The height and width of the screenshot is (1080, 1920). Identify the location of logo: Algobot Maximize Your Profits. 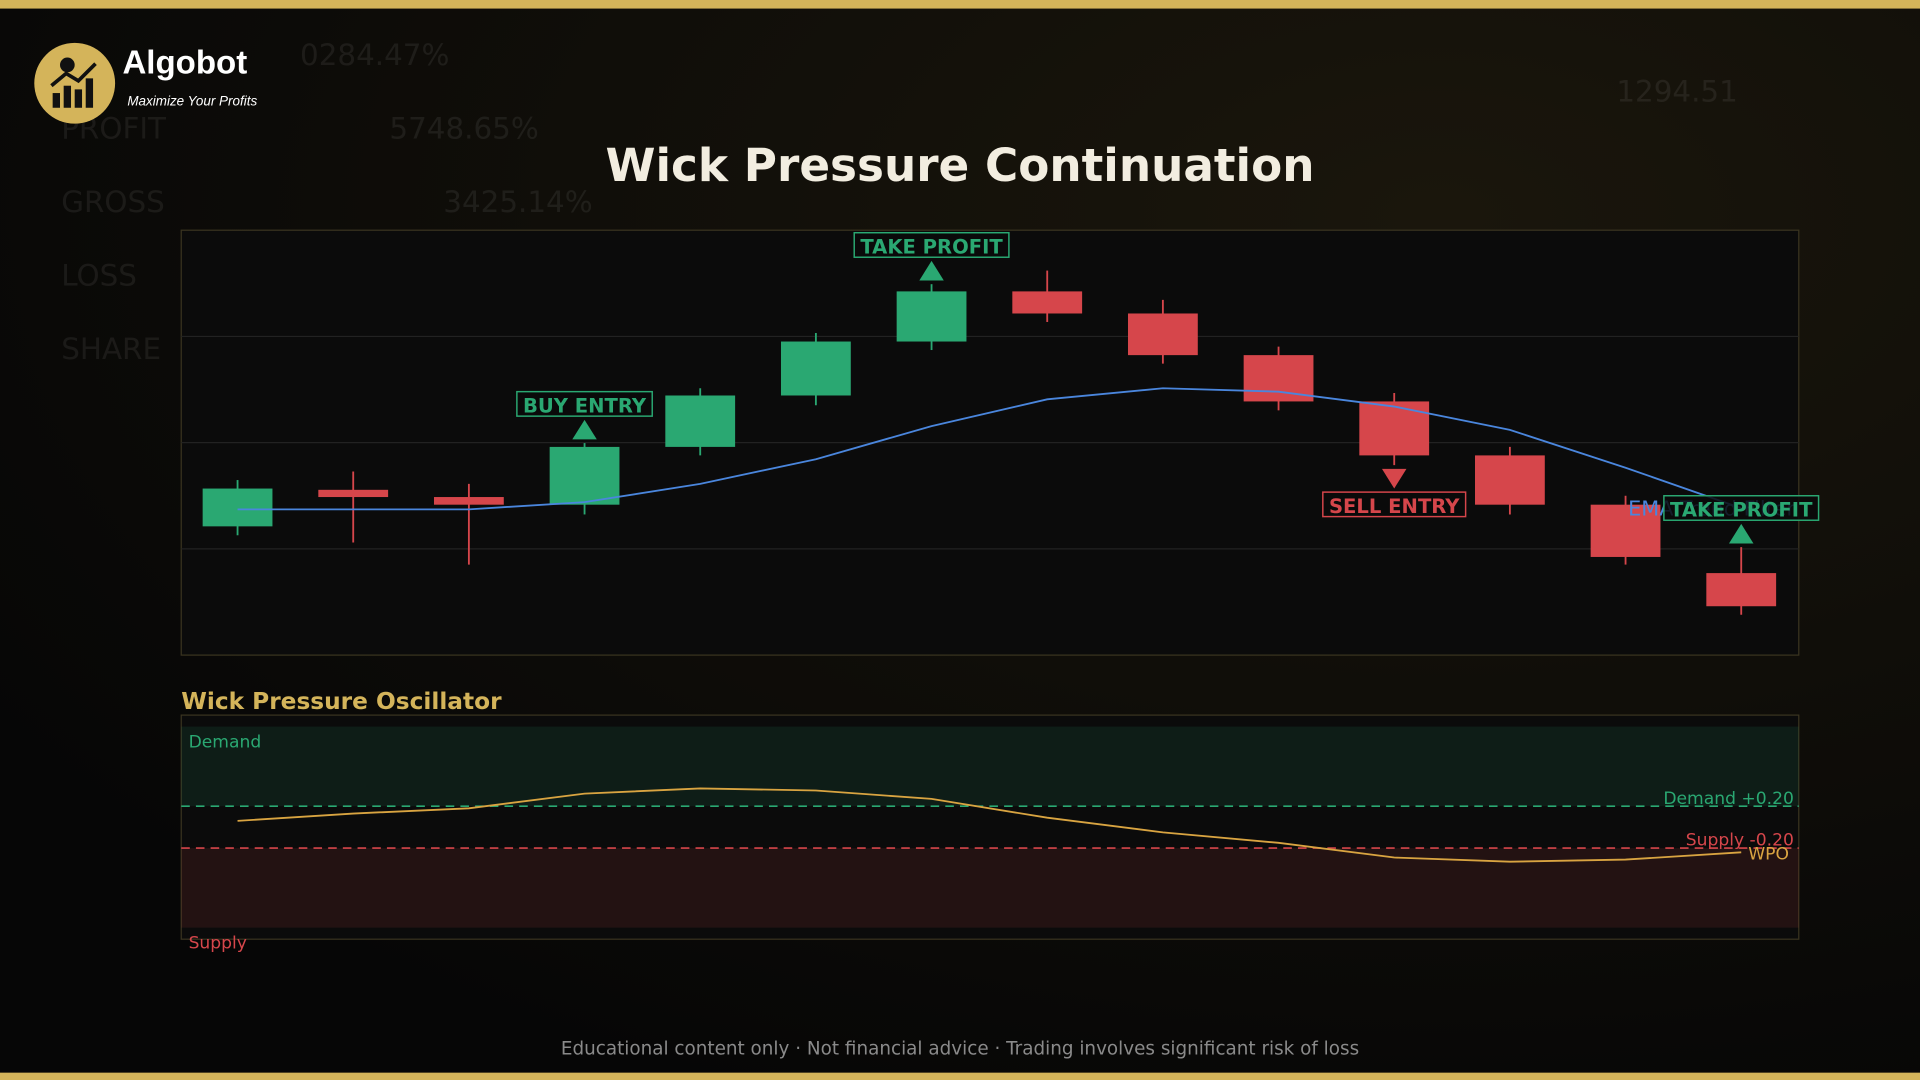
(145, 83).